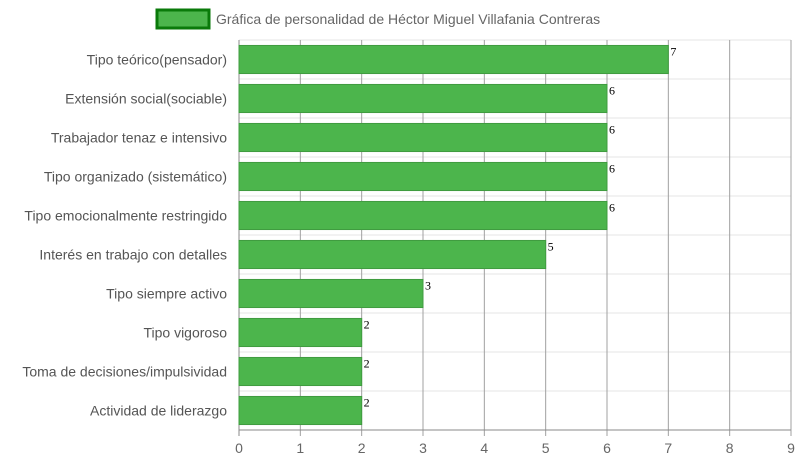 The height and width of the screenshot is (465, 798). What do you see at coordinates (362, 448) in the screenshot?
I see `x-tick-label: 2` at bounding box center [362, 448].